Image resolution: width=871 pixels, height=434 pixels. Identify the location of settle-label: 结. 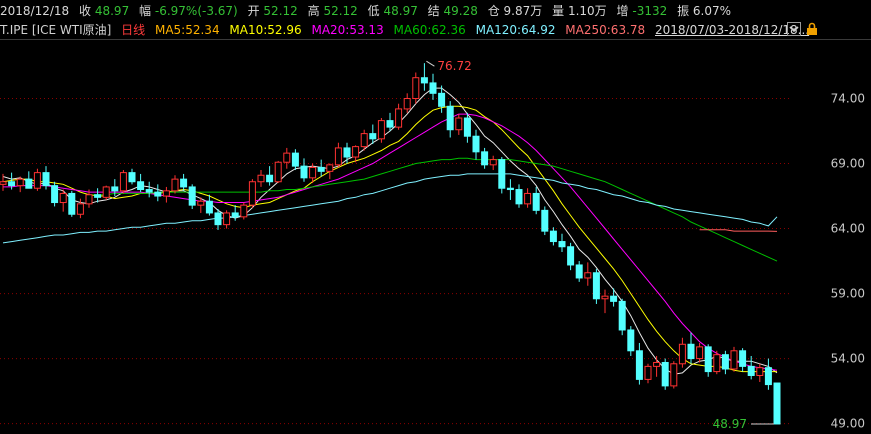
(433, 11).